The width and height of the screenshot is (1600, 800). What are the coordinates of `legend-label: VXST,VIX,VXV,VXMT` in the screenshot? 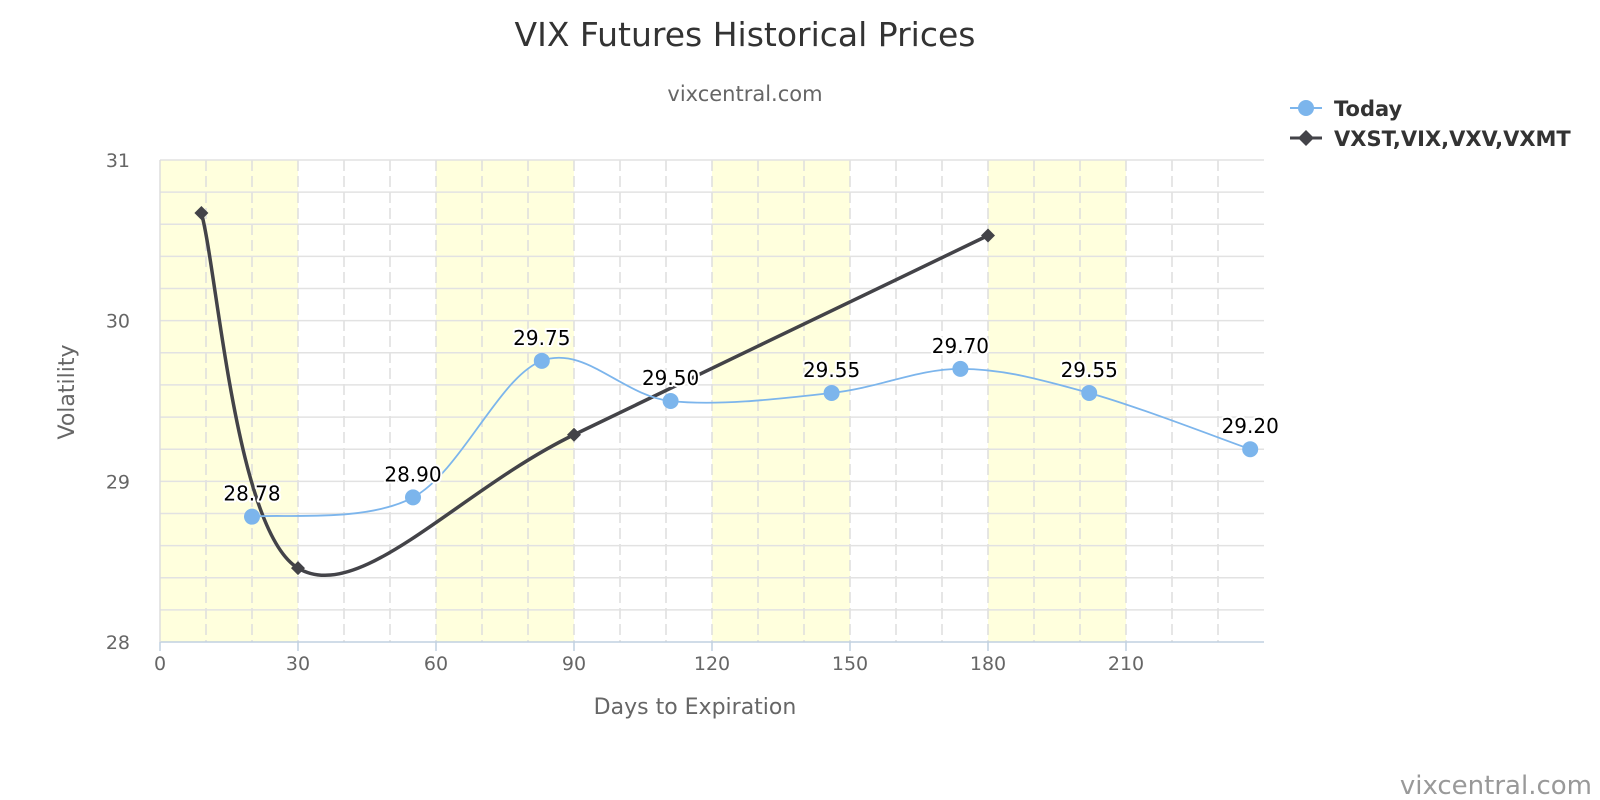 It's located at (1452, 139).